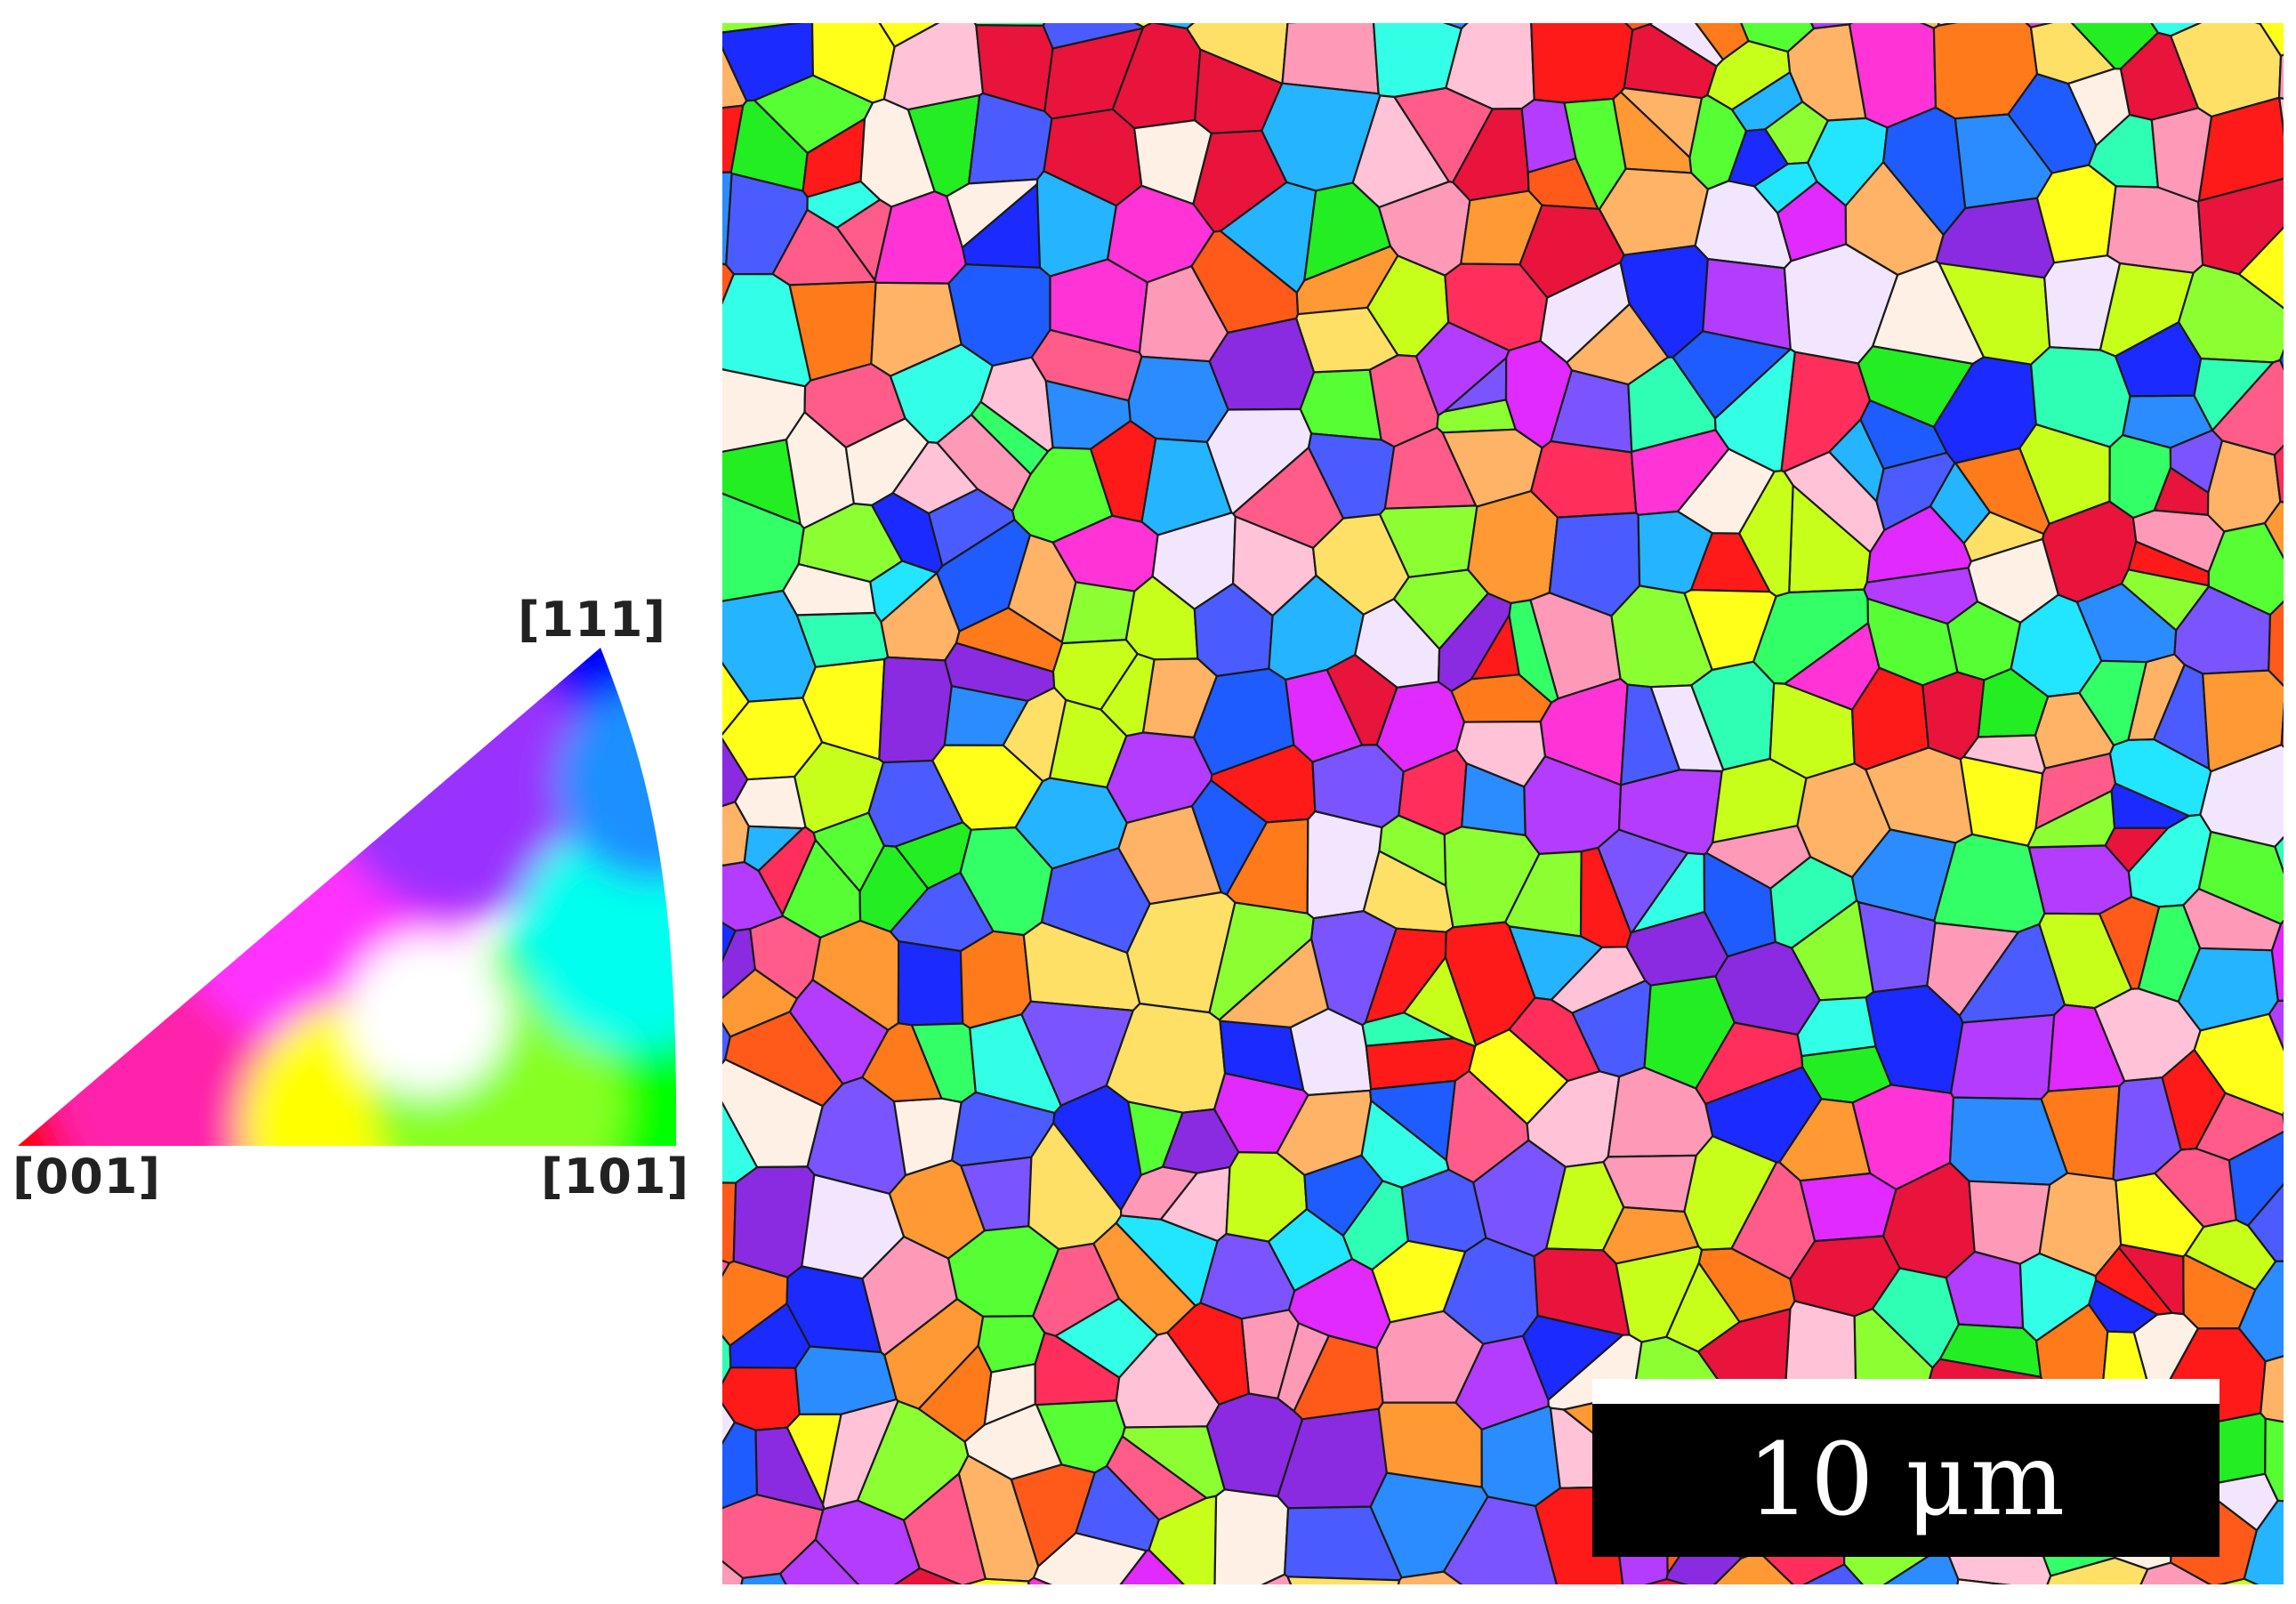 Image resolution: width=2296 pixels, height=1604 pixels. Describe the element at coordinates (616, 1177) in the screenshot. I see `ipf-label-101: [101]` at that location.